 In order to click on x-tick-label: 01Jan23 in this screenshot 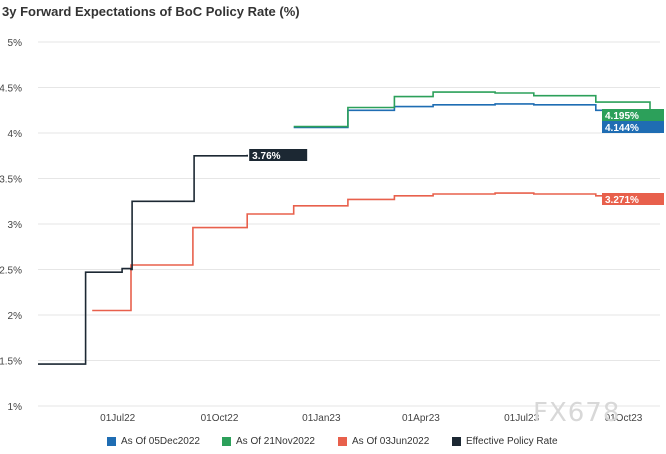, I will do `click(321, 418)`.